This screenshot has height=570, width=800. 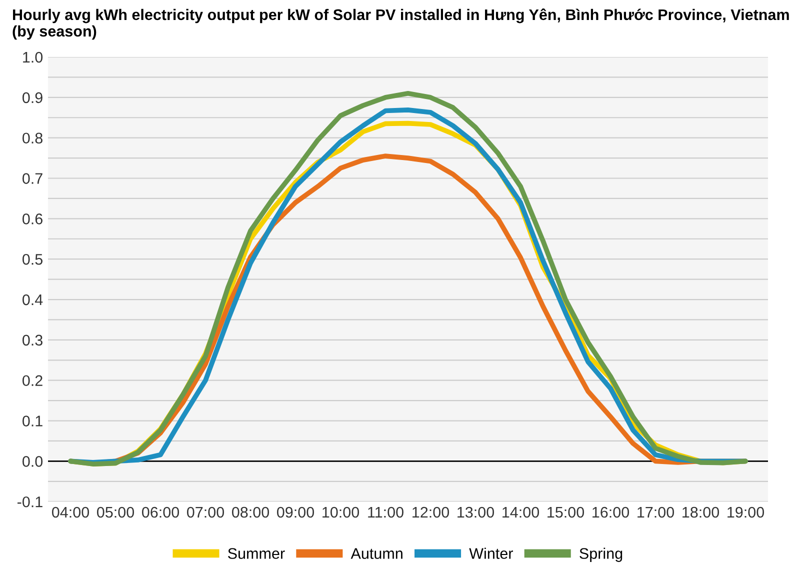 What do you see at coordinates (32, 340) in the screenshot?
I see `y-tick-label: 0.3` at bounding box center [32, 340].